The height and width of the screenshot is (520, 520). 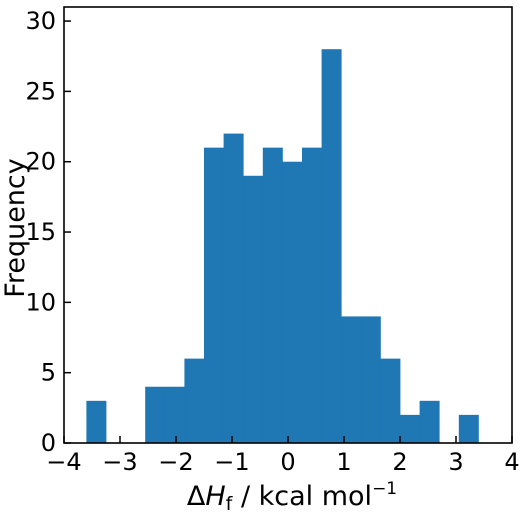 I want to click on y-tick-label: 0, so click(x=48, y=443).